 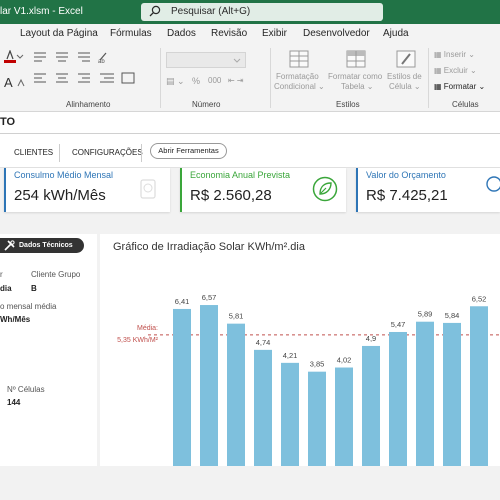 I want to click on format-table-label-2: Tabela ⌄, so click(x=357, y=86).